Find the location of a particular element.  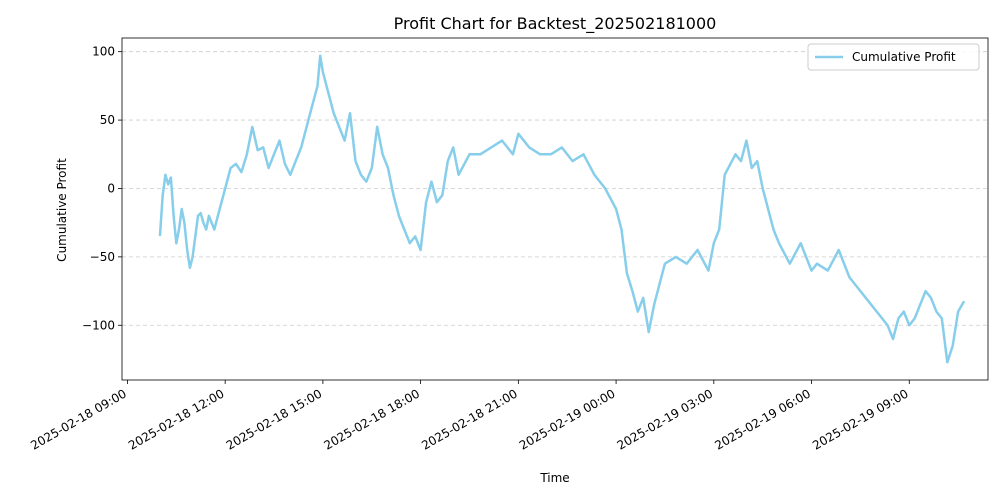

y-tick-label: 50 is located at coordinates (107, 120).